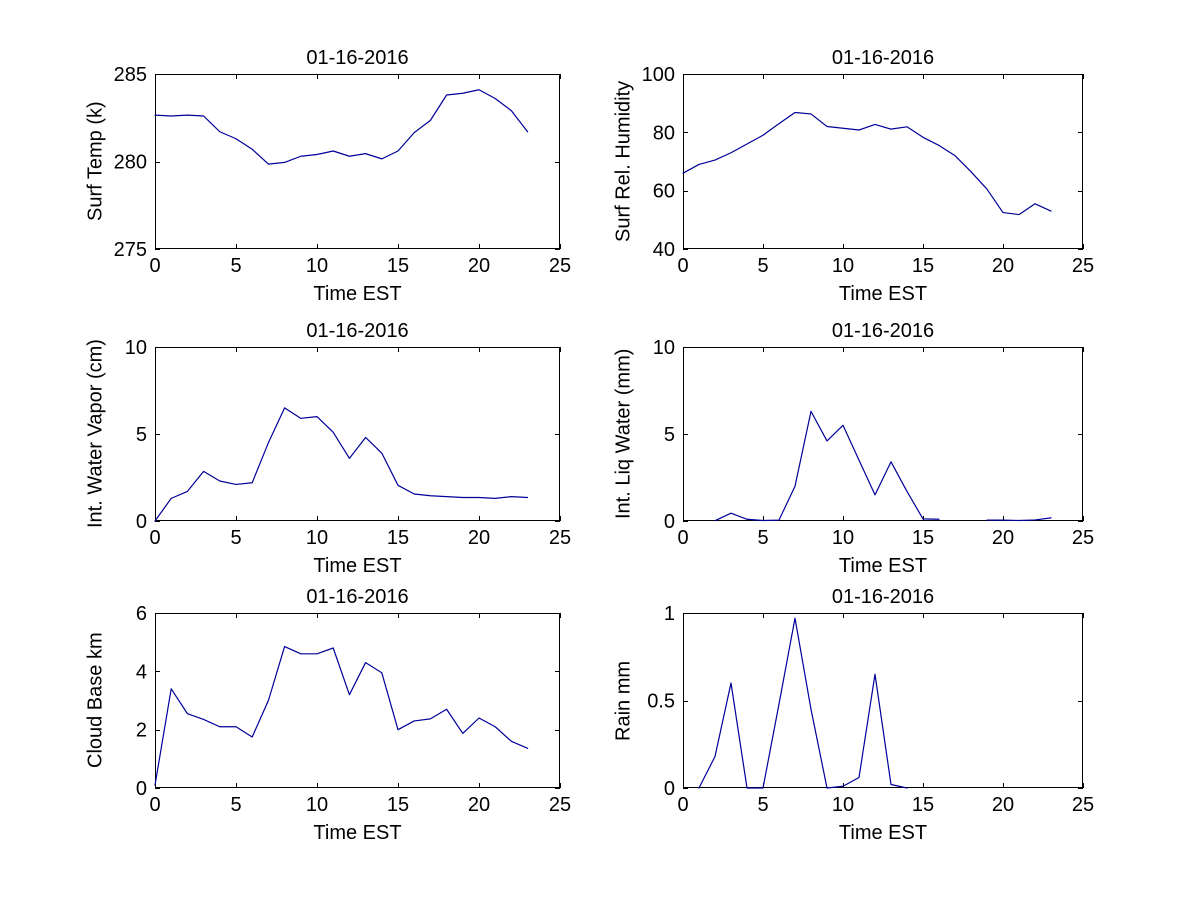 The image size is (1200, 900). I want to click on plot-area: 0 5 10 15 20 25 0 2 4 6, so click(353, 709).